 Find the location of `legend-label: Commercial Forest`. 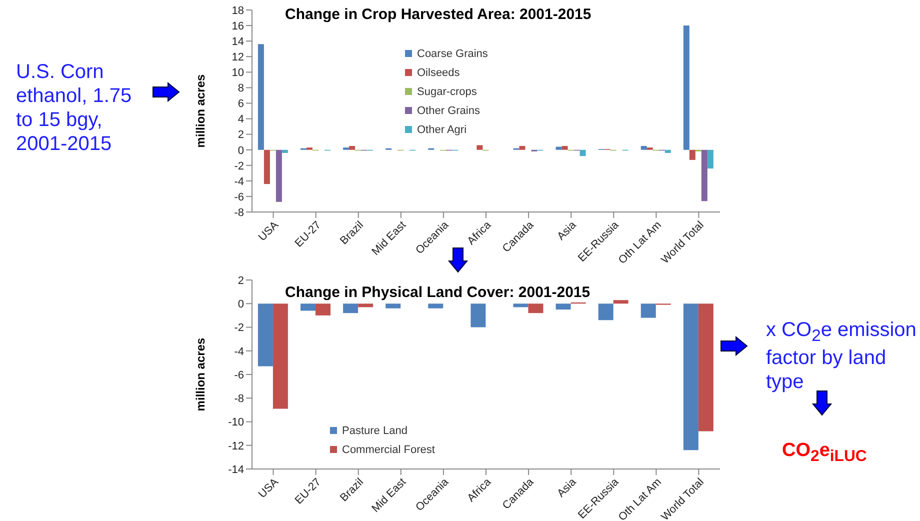

legend-label: Commercial Forest is located at coordinates (388, 450).